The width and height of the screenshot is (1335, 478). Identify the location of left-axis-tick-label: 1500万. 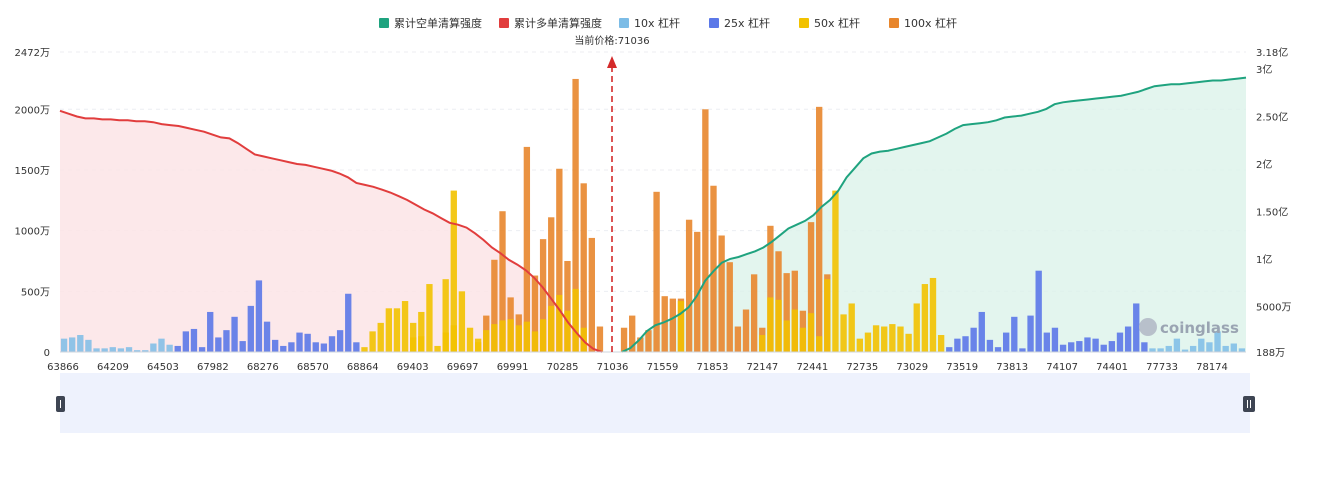
(32, 171).